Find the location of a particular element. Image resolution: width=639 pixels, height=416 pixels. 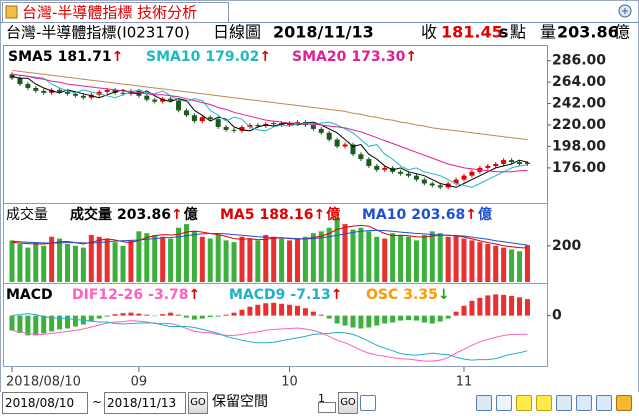

tab-icon is located at coordinates (11, 12).